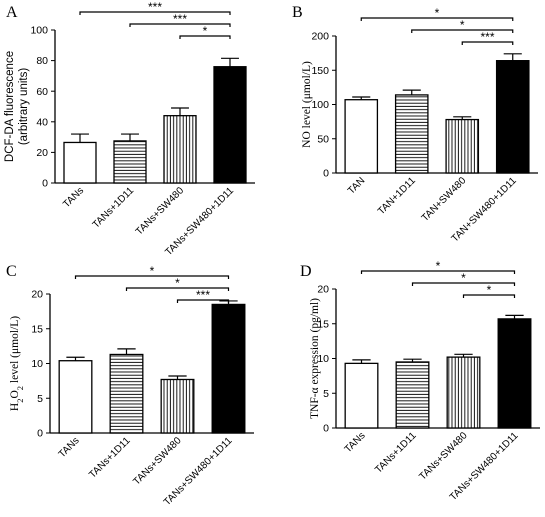 The width and height of the screenshot is (545, 517). I want to click on category-label: TAN+1D11, so click(397, 196).